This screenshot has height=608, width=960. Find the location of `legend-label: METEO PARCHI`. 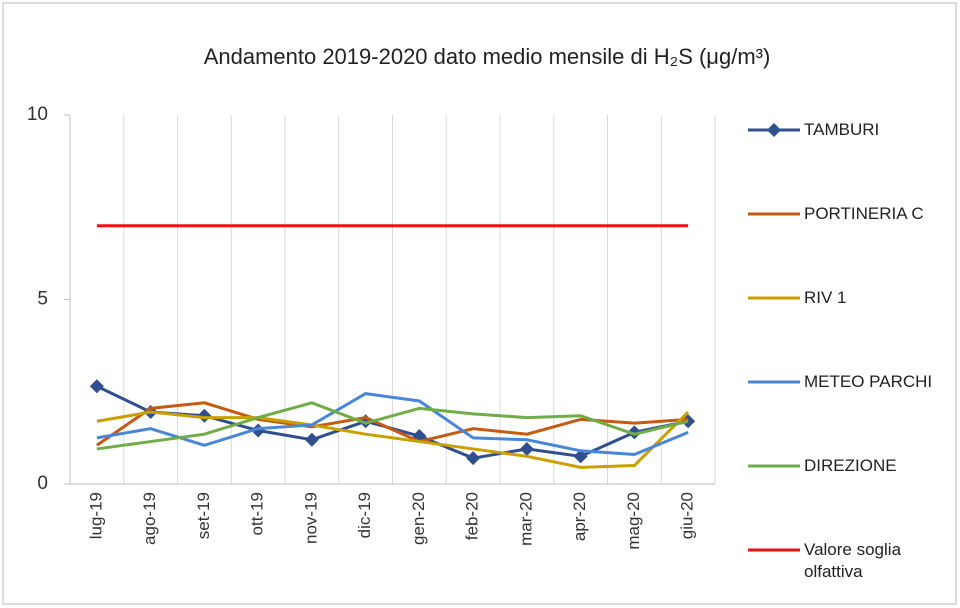

legend-label: METEO PARCHI is located at coordinates (868, 381).